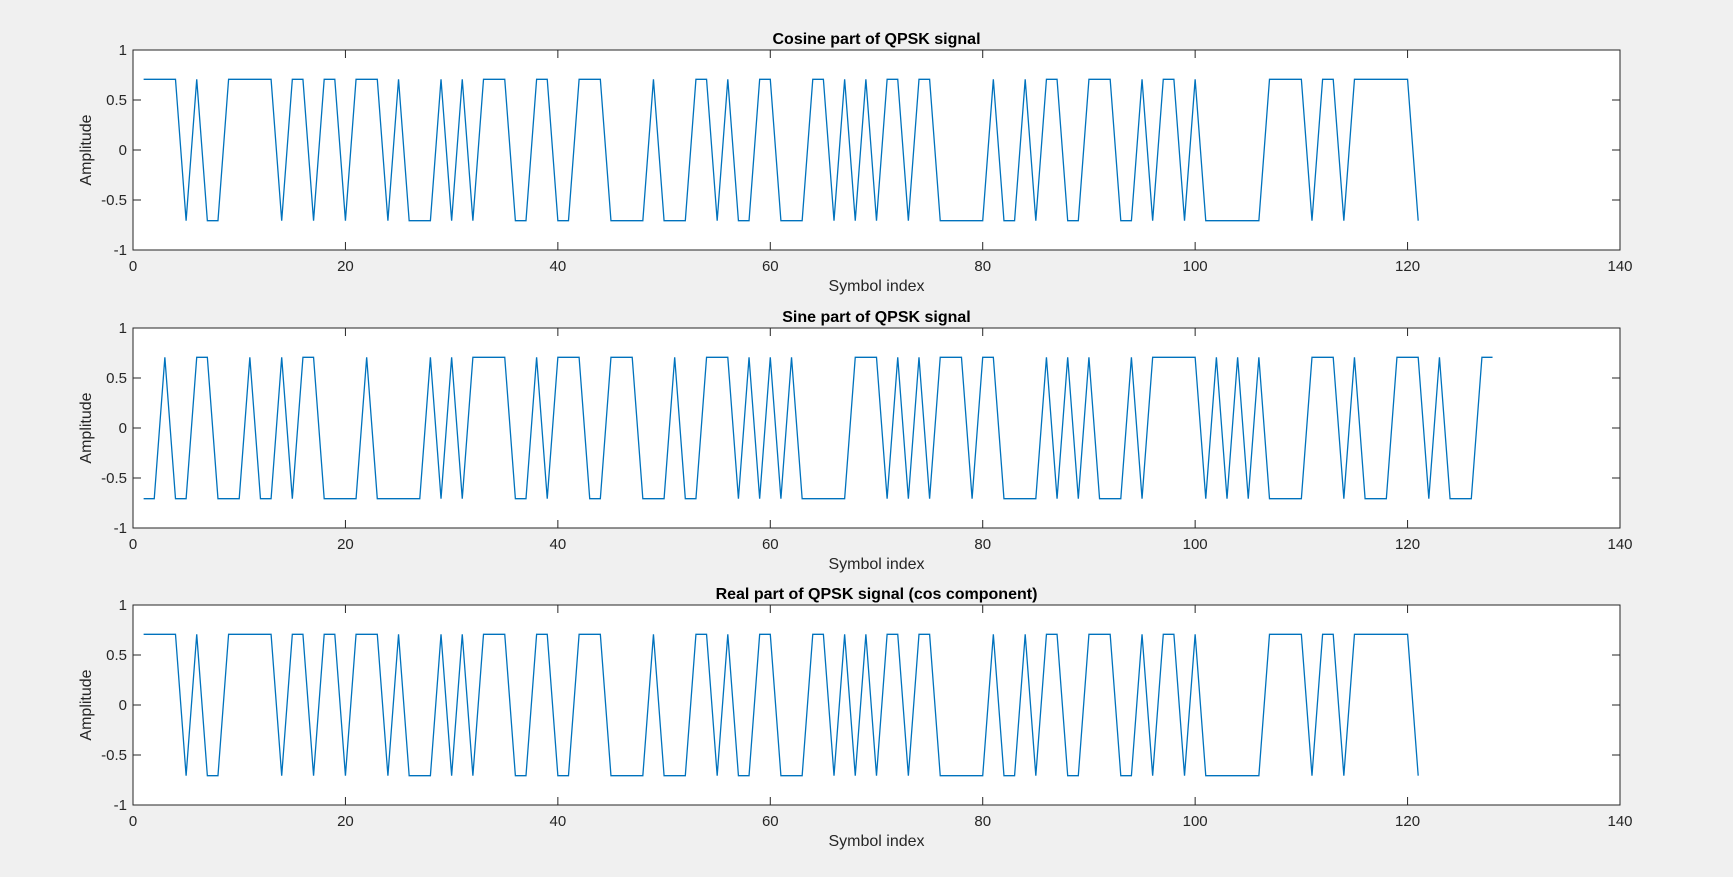 This screenshot has width=1733, height=877. What do you see at coordinates (876, 317) in the screenshot?
I see `chart-title: Sine part of QPSK signal` at bounding box center [876, 317].